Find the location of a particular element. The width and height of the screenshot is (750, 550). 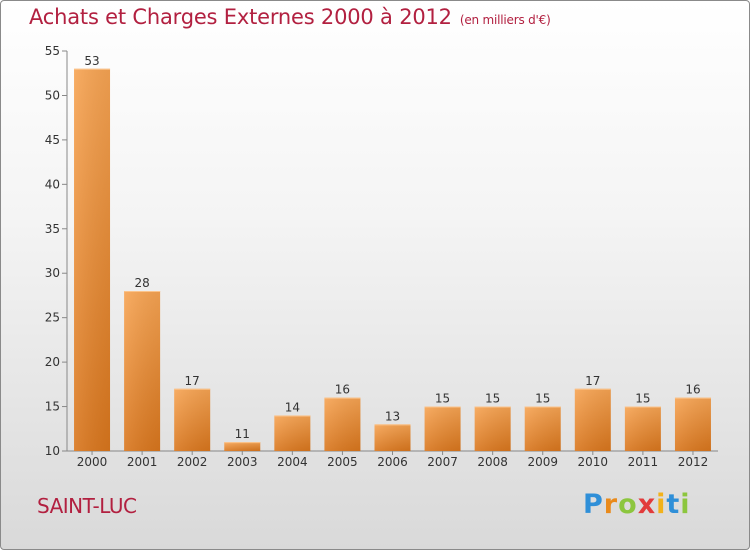

x-tick-label: 2011 is located at coordinates (643, 462).